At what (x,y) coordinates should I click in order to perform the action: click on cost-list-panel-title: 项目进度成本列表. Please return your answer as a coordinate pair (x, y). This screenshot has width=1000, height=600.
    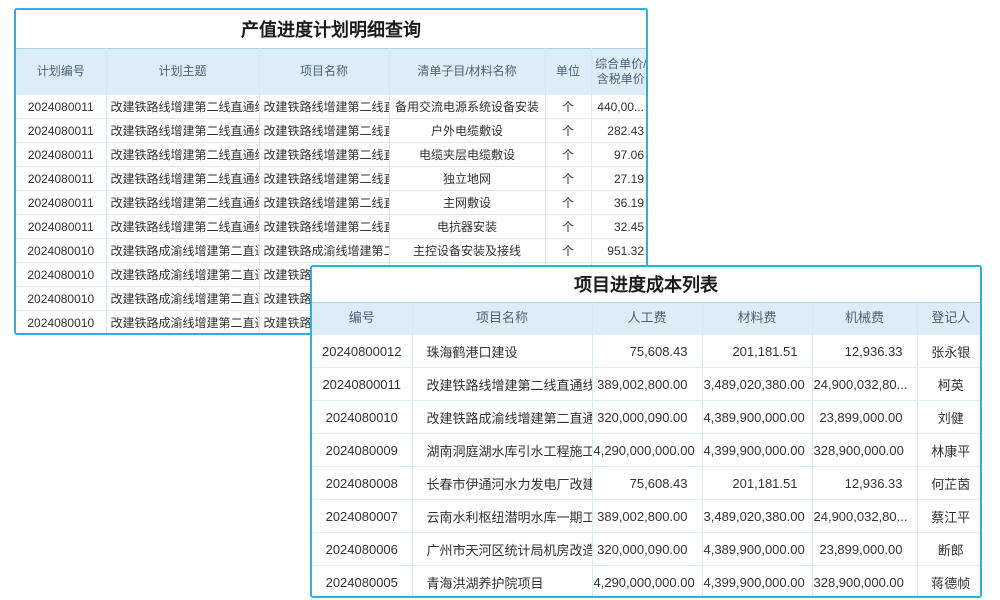
    Looking at the image, I should click on (646, 284).